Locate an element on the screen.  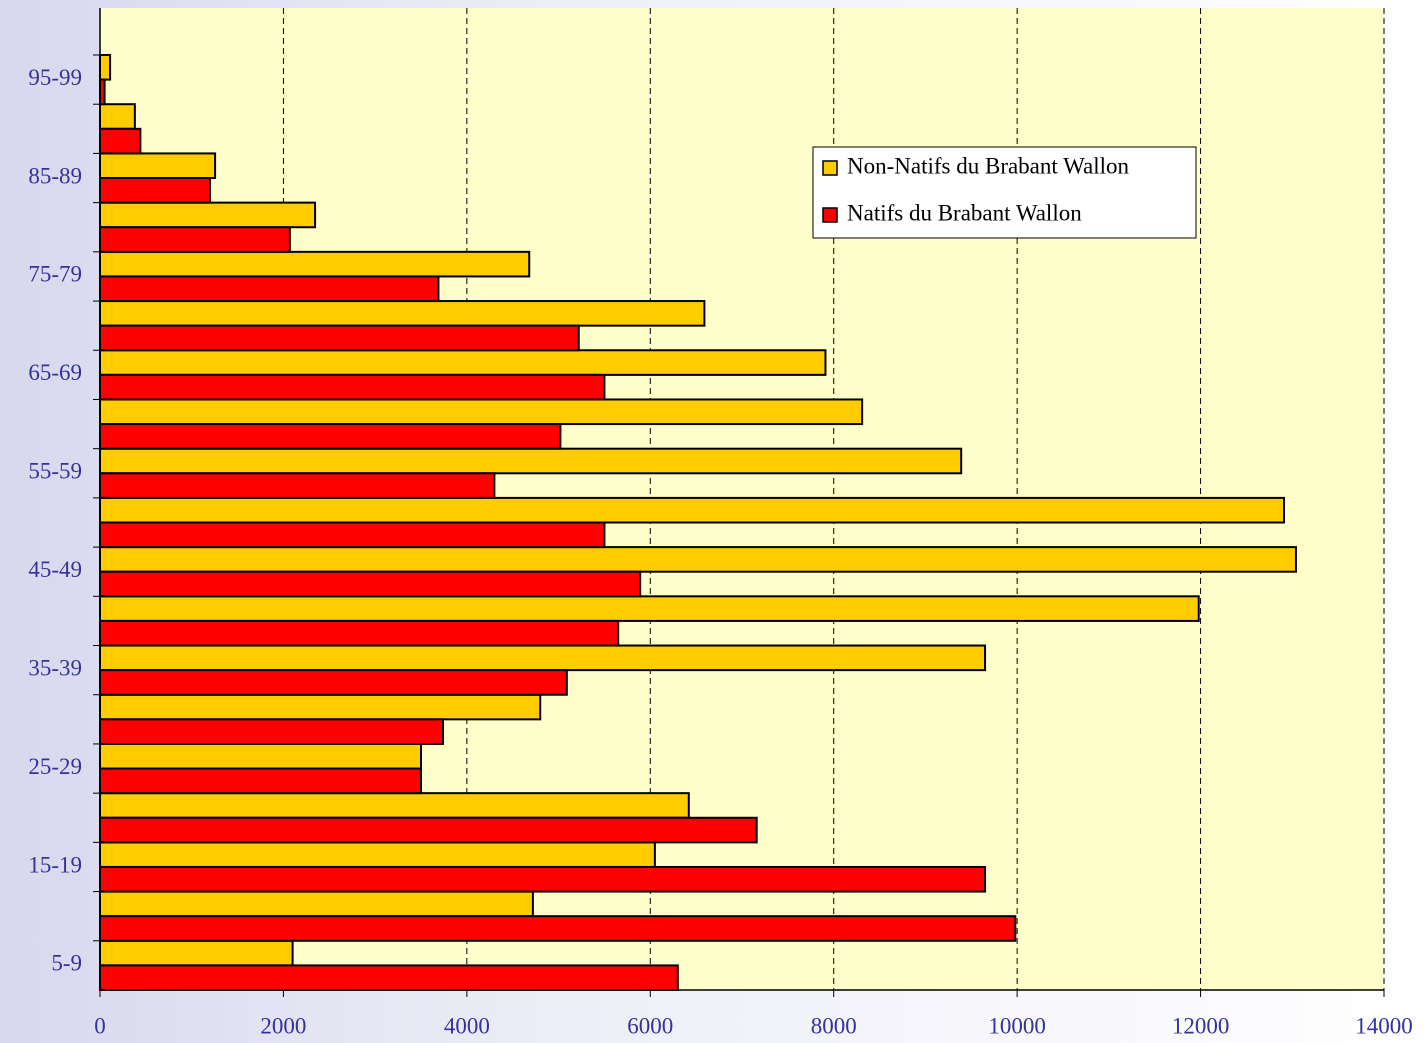
legend-box is located at coordinates (1004, 192).